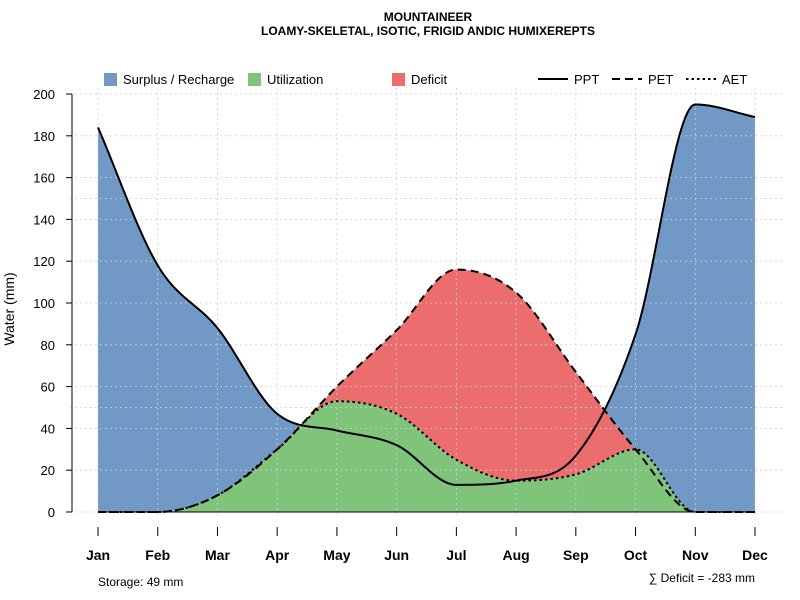 The height and width of the screenshot is (600, 800). Describe the element at coordinates (157, 555) in the screenshot. I see `x-tick-label: Feb` at that location.